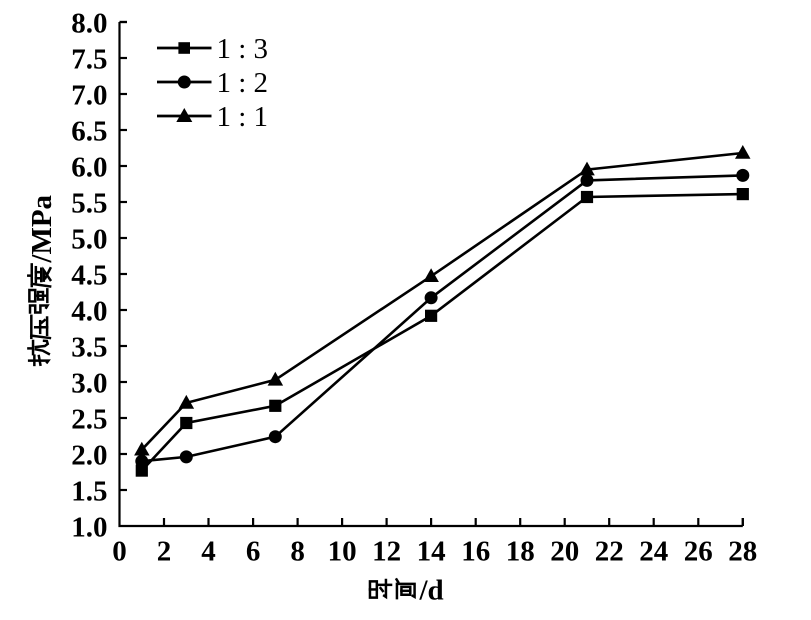 This screenshot has width=811, height=620. What do you see at coordinates (253, 552) in the screenshot?
I see `svg-text: 6` at bounding box center [253, 552].